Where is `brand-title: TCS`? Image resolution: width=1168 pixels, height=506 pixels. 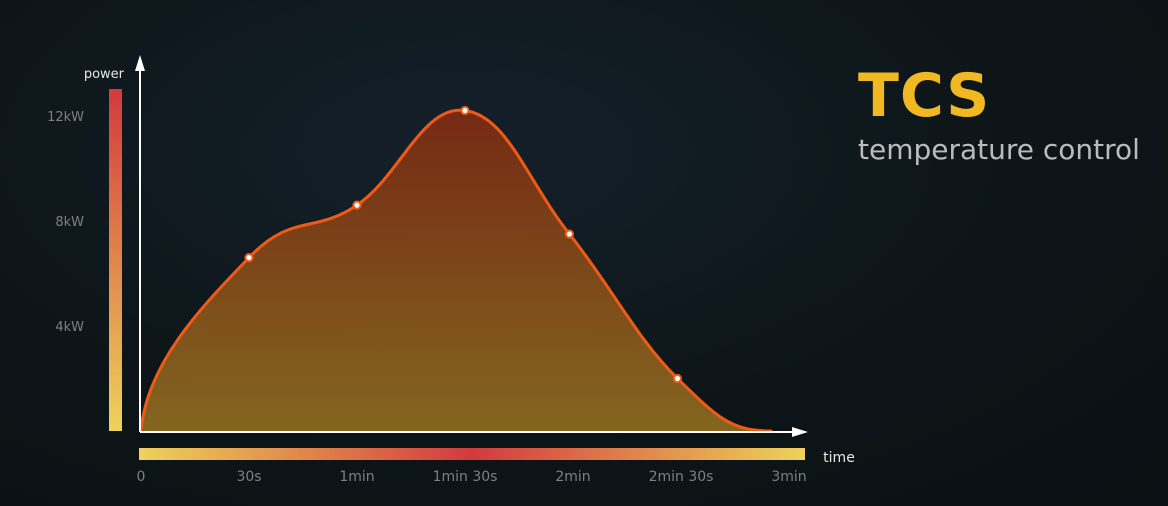
brand-title: TCS is located at coordinates (924, 96).